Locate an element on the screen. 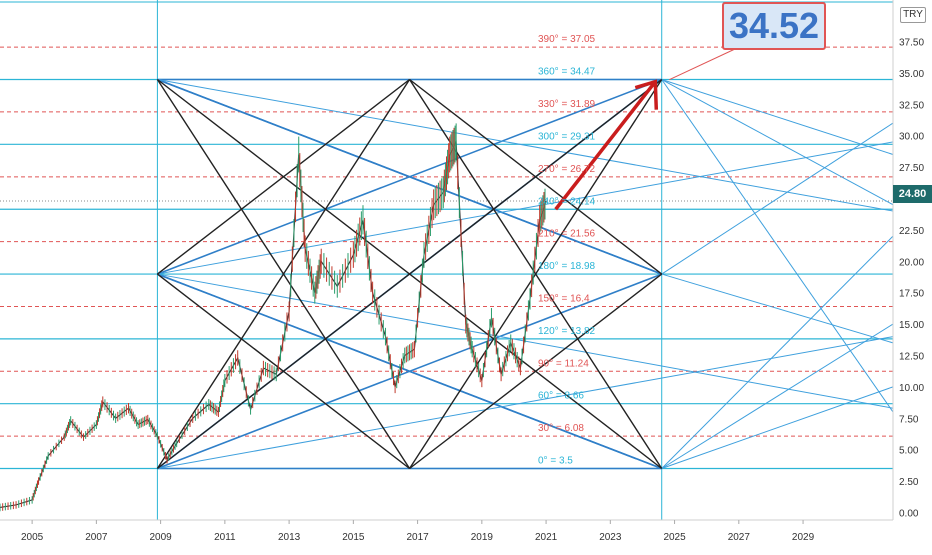  y-tick-label: 10.00 is located at coordinates (911, 388).